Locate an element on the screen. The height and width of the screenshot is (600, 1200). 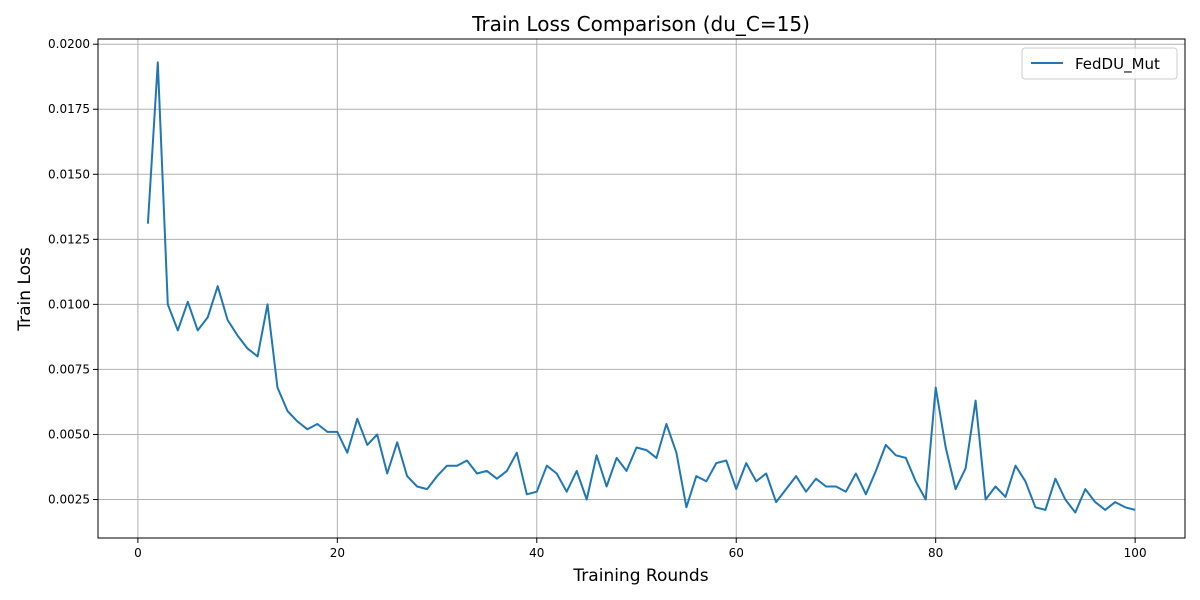
x-tick-label: 60 is located at coordinates (736, 553).